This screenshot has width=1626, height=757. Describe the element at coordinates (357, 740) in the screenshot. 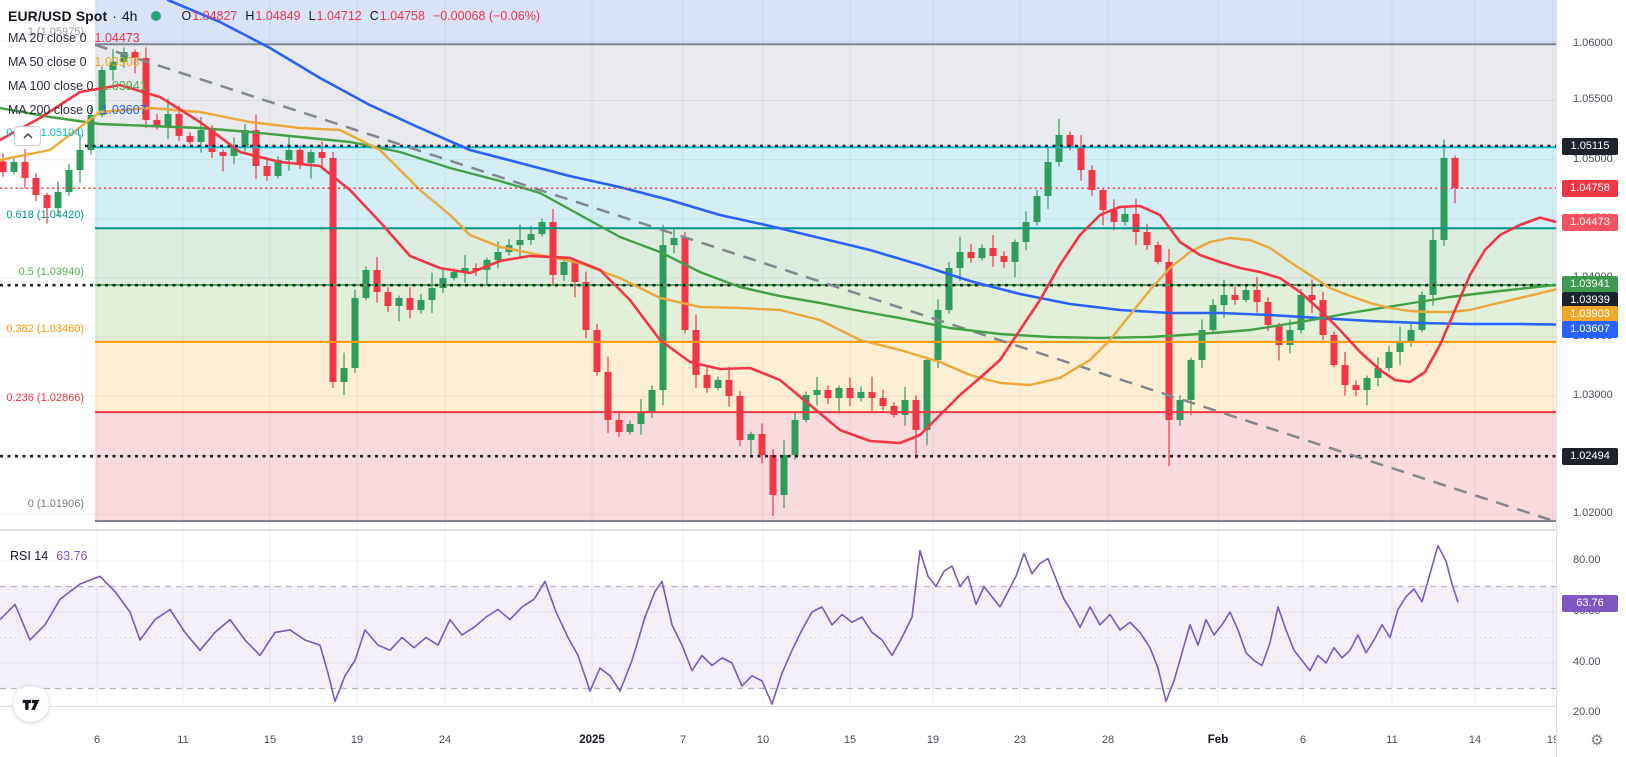

I see `time-tick-label: 19` at that location.